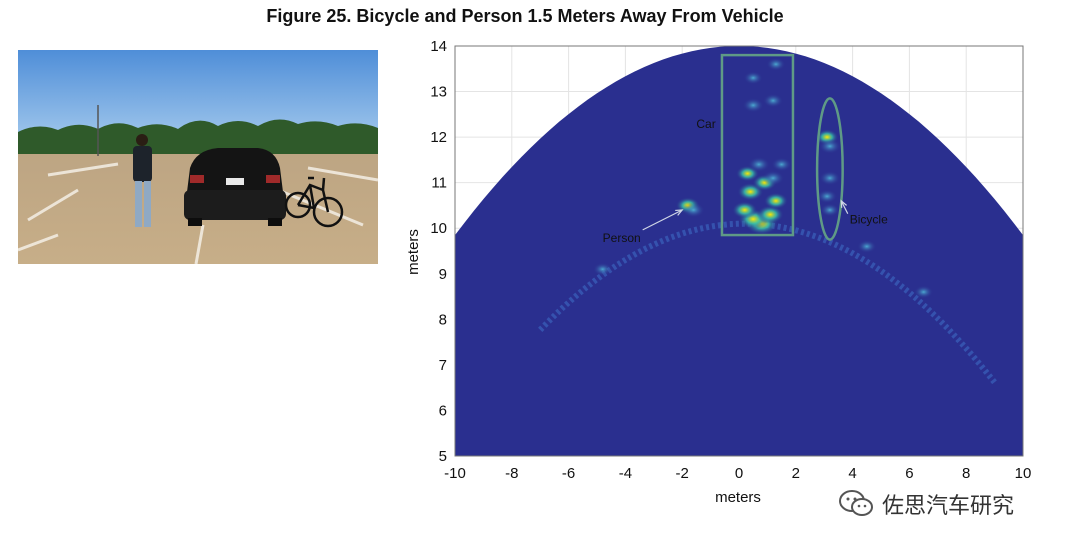 The image size is (1080, 551). What do you see at coordinates (738, 497) in the screenshot?
I see `x-axis-label: meters` at bounding box center [738, 497].